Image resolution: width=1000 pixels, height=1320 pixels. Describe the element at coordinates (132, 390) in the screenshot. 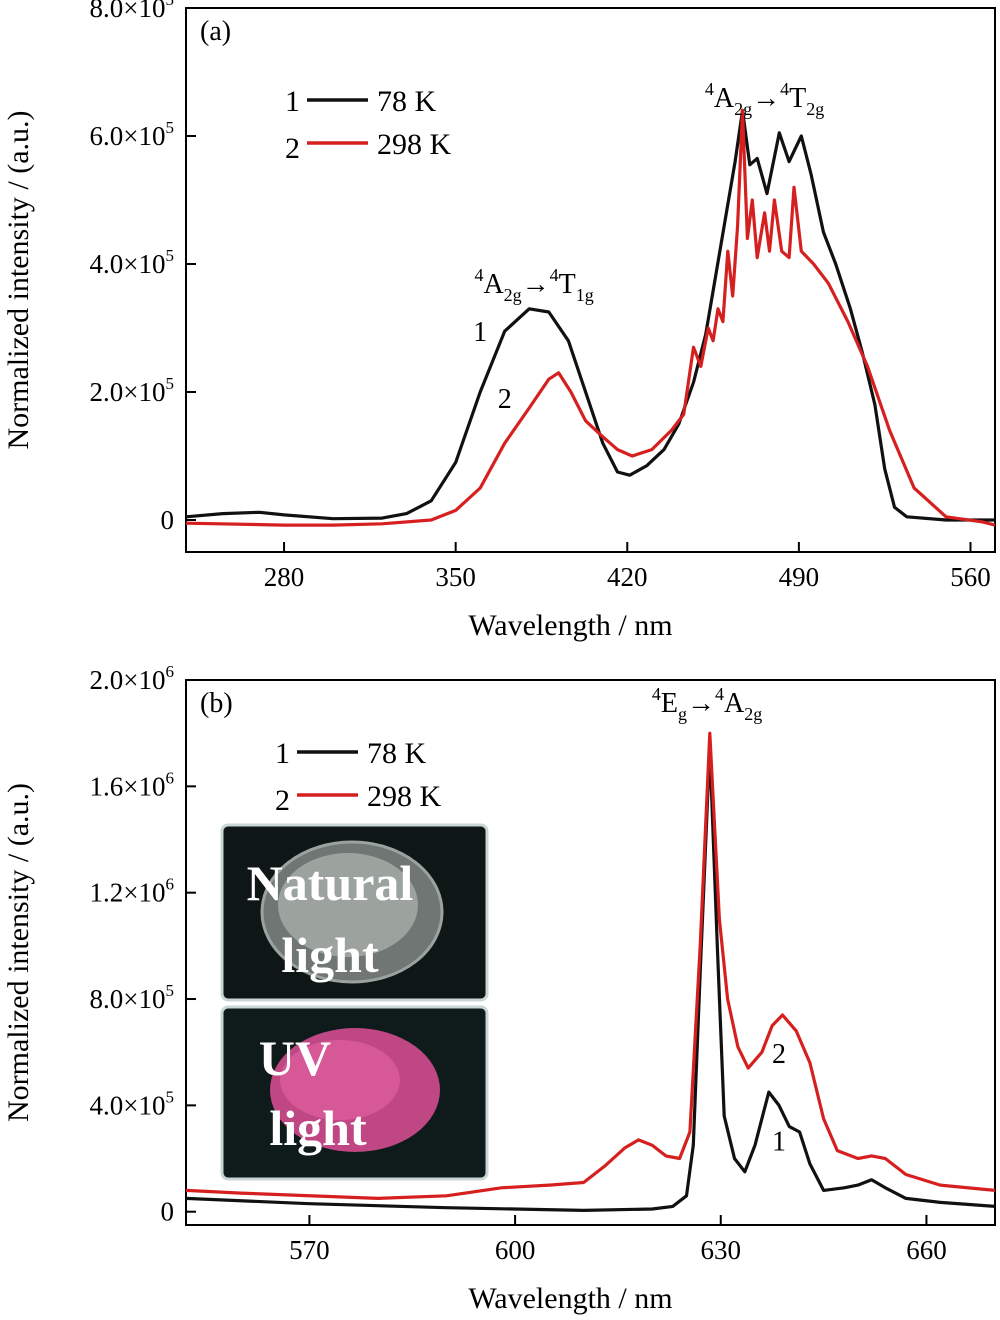

I see `y-tick-label: 2.0×10⁵` at that location.